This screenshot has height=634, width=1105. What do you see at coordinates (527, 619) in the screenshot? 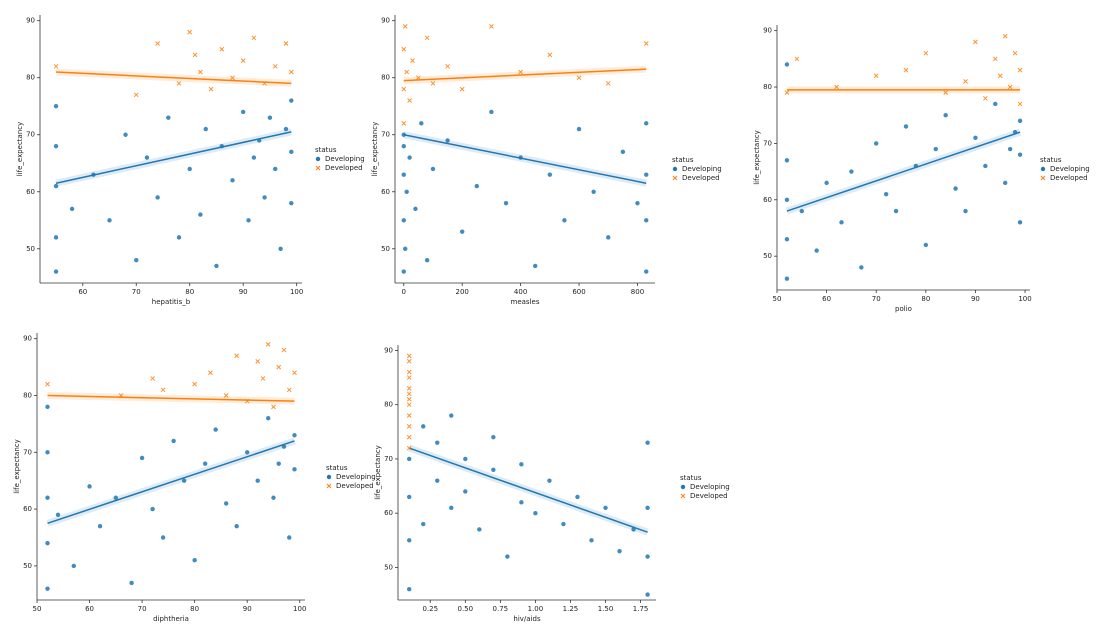
I see `x-axis-label: hiv/aids` at bounding box center [527, 619].